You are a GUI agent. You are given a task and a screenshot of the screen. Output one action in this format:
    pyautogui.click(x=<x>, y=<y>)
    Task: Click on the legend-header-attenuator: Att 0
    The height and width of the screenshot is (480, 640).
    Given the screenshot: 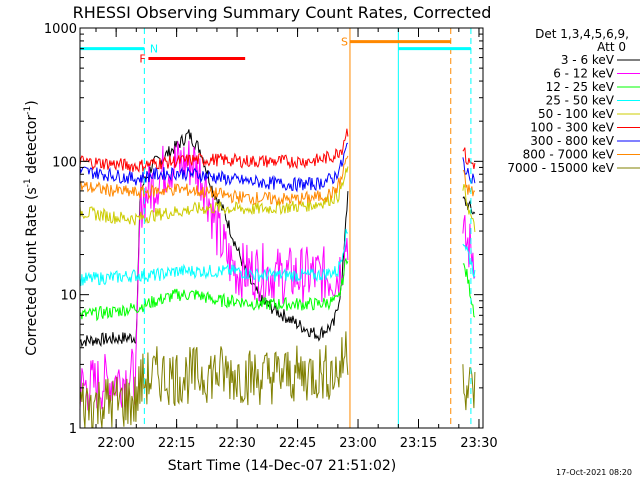 What is the action you would take?
    pyautogui.click(x=611, y=47)
    